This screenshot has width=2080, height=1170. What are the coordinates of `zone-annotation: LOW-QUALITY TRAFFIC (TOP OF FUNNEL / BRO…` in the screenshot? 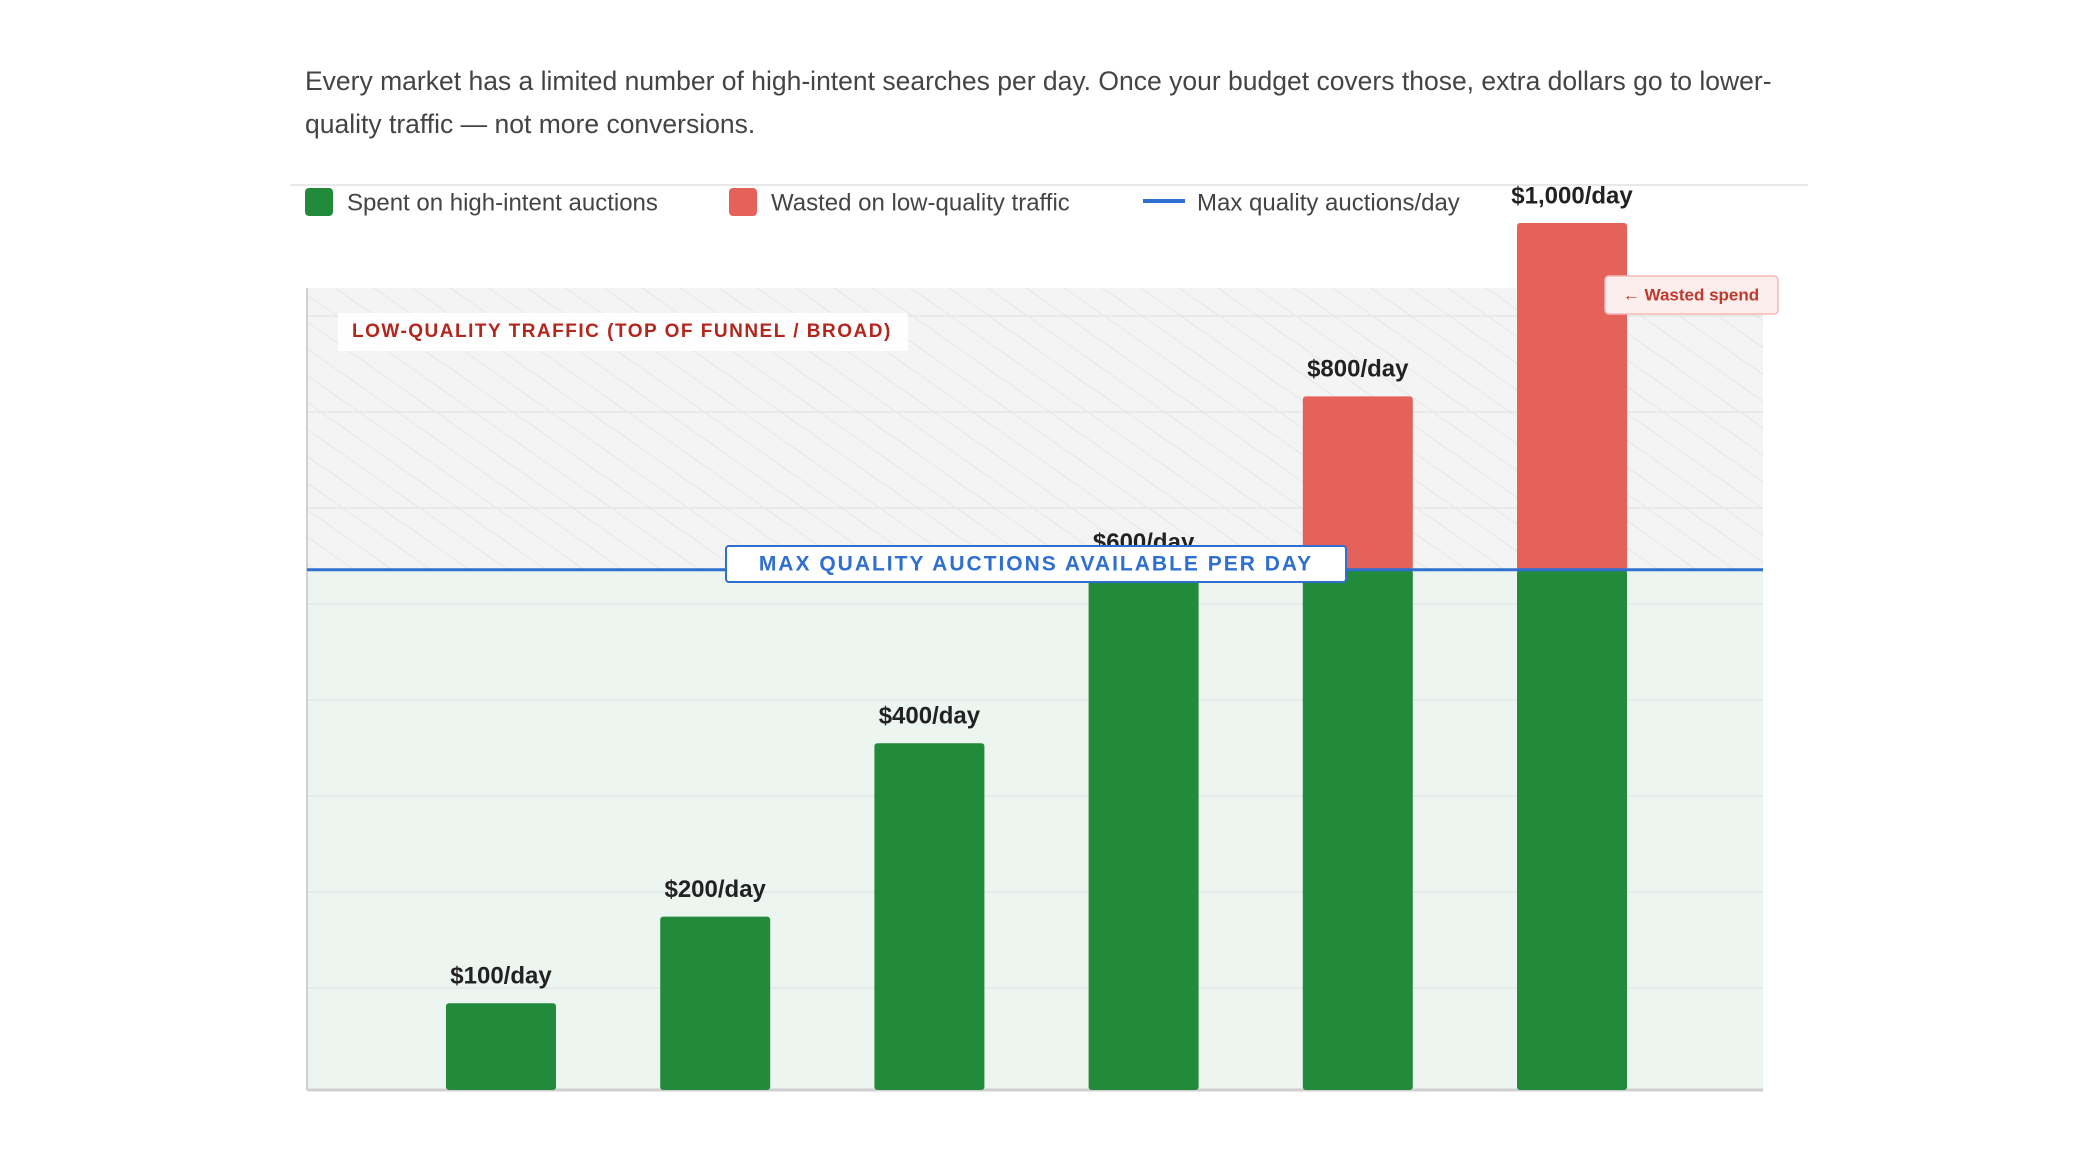 It's located at (622, 331).